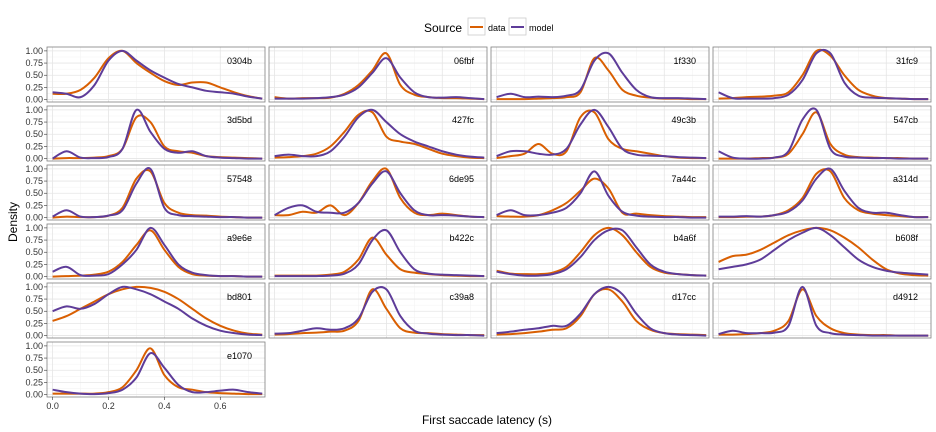  I want to click on panel-06fbf: 06fbf, so click(378, 74).